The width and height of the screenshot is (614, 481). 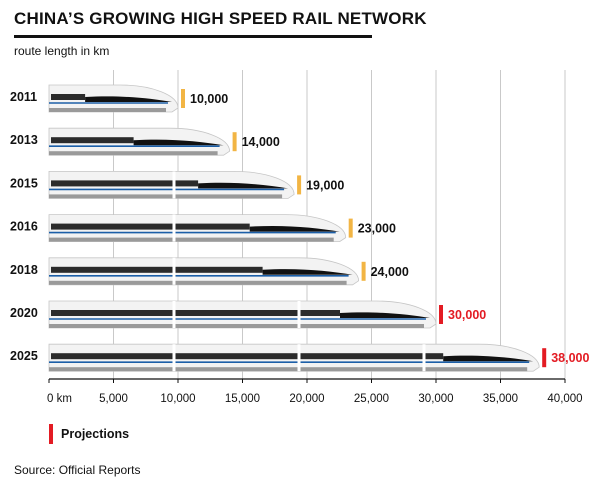 What do you see at coordinates (177, 399) in the screenshot?
I see `x-tick-label: 10,000` at bounding box center [177, 399].